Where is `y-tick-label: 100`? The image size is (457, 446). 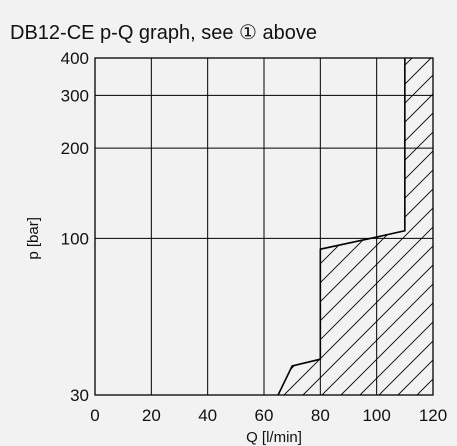 y-tick-label: 100 is located at coordinates (75, 238).